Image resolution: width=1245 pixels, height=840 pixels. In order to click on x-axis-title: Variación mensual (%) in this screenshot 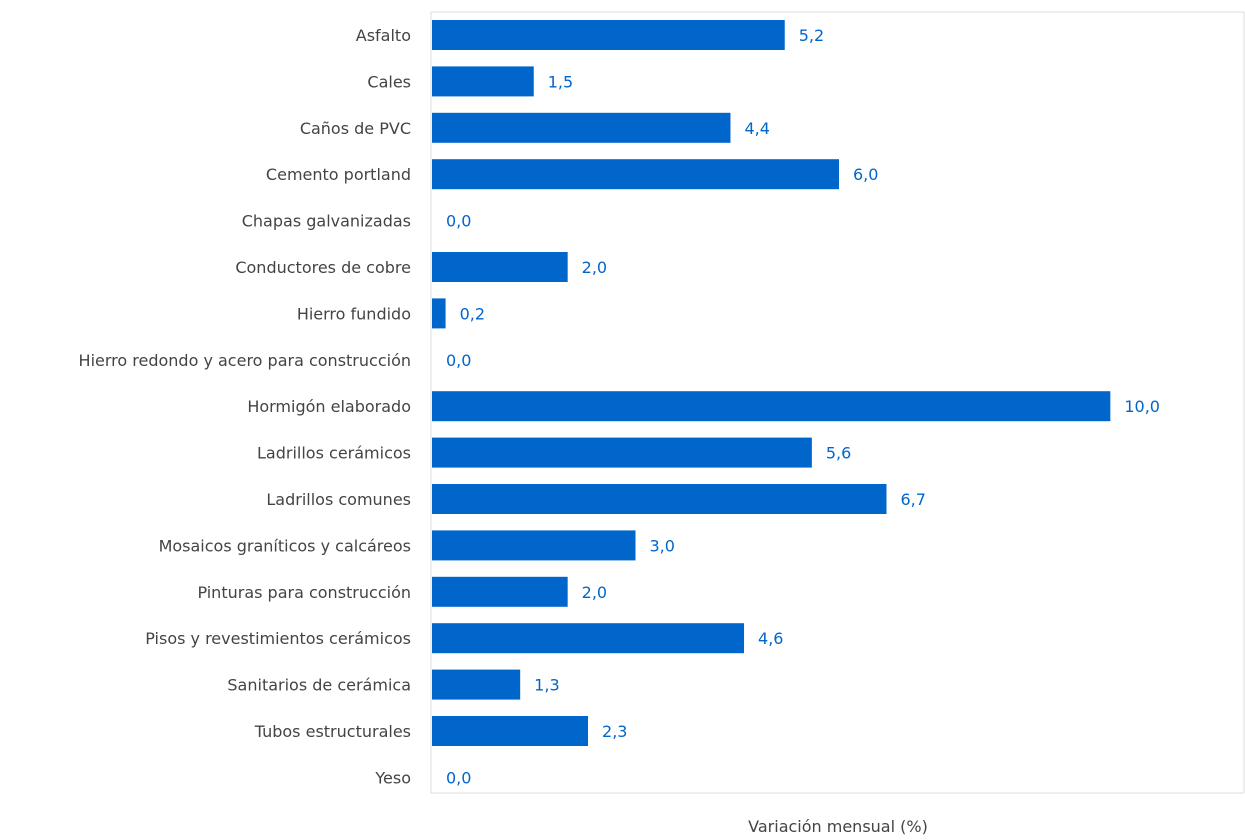, I will do `click(838, 826)`.